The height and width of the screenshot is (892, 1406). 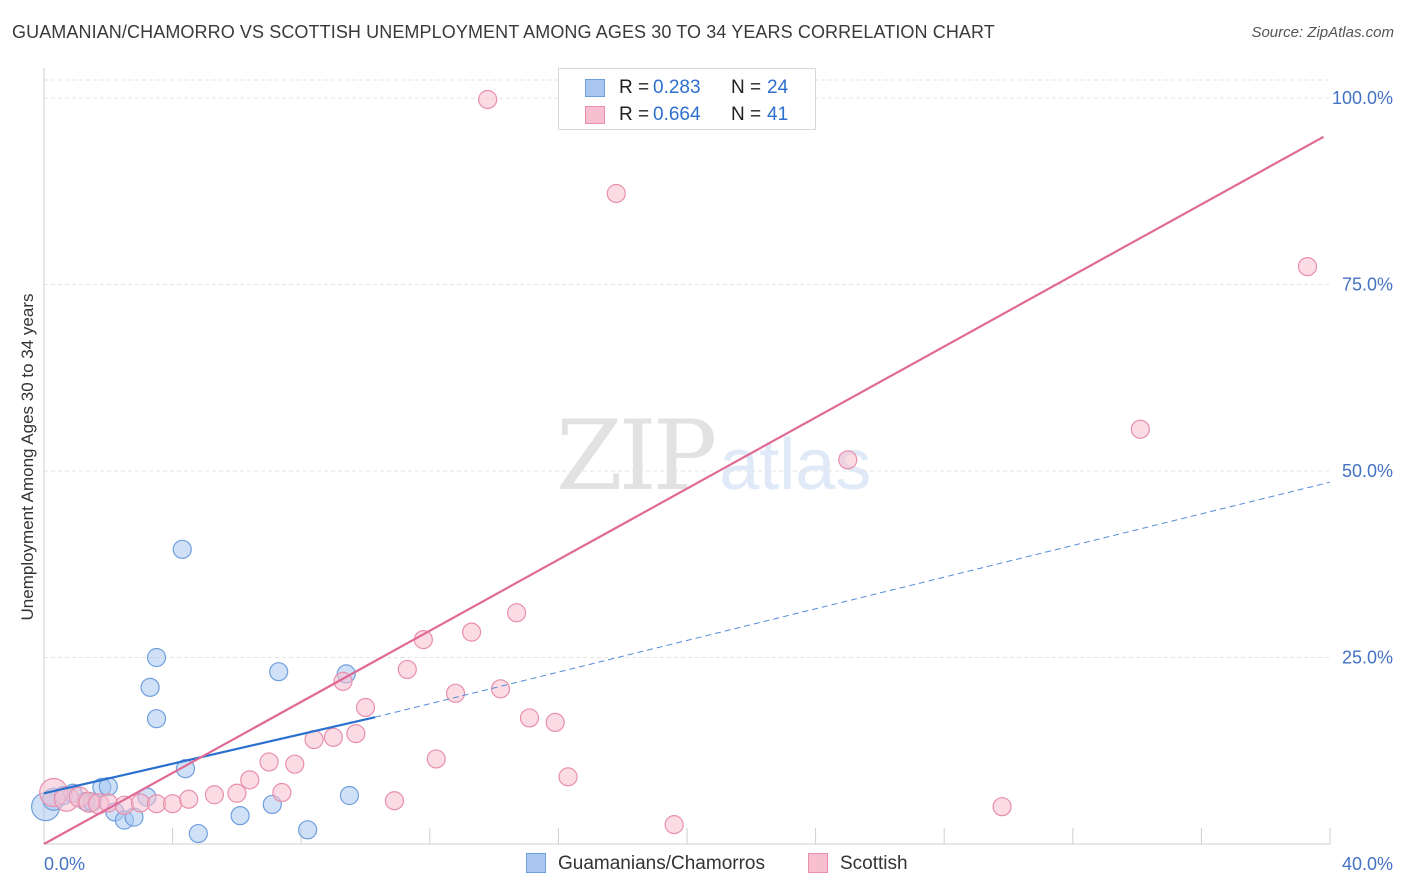 What do you see at coordinates (778, 114) in the screenshot?
I see `n-value: 41` at bounding box center [778, 114].